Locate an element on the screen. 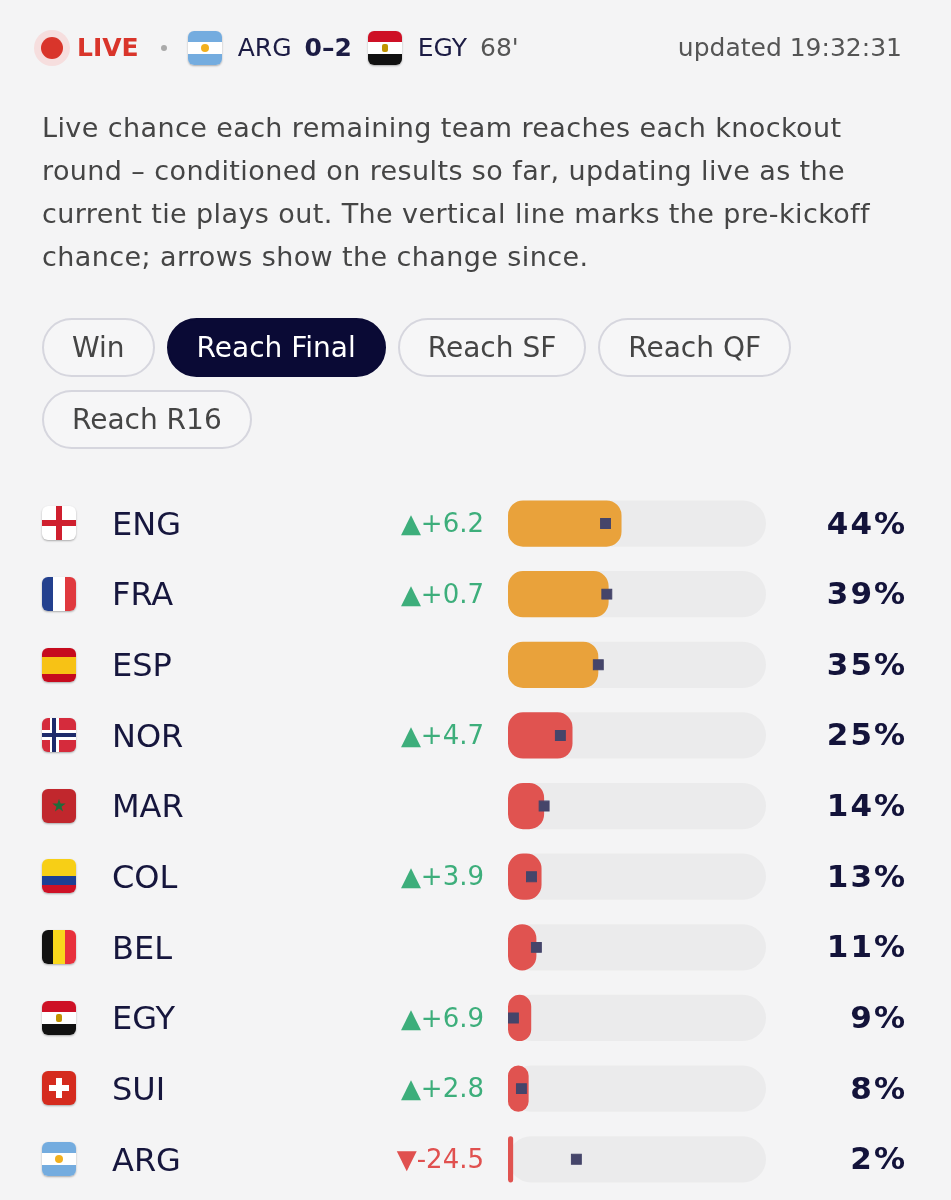  text: ARG is located at coordinates (264, 48).